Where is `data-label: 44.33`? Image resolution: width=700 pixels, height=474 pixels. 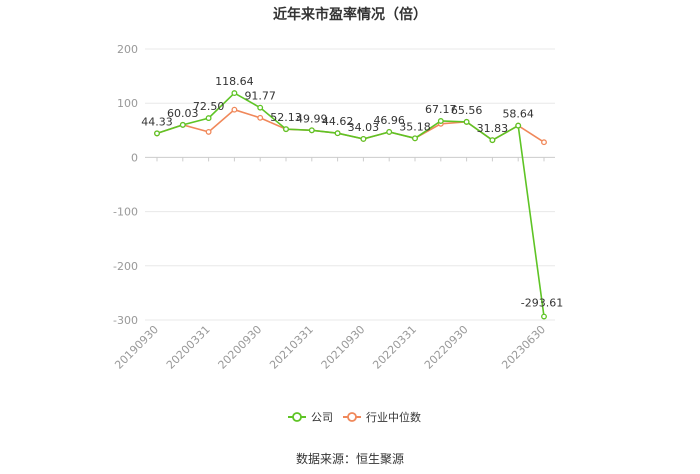 data-label: 44.33 is located at coordinates (157, 121).